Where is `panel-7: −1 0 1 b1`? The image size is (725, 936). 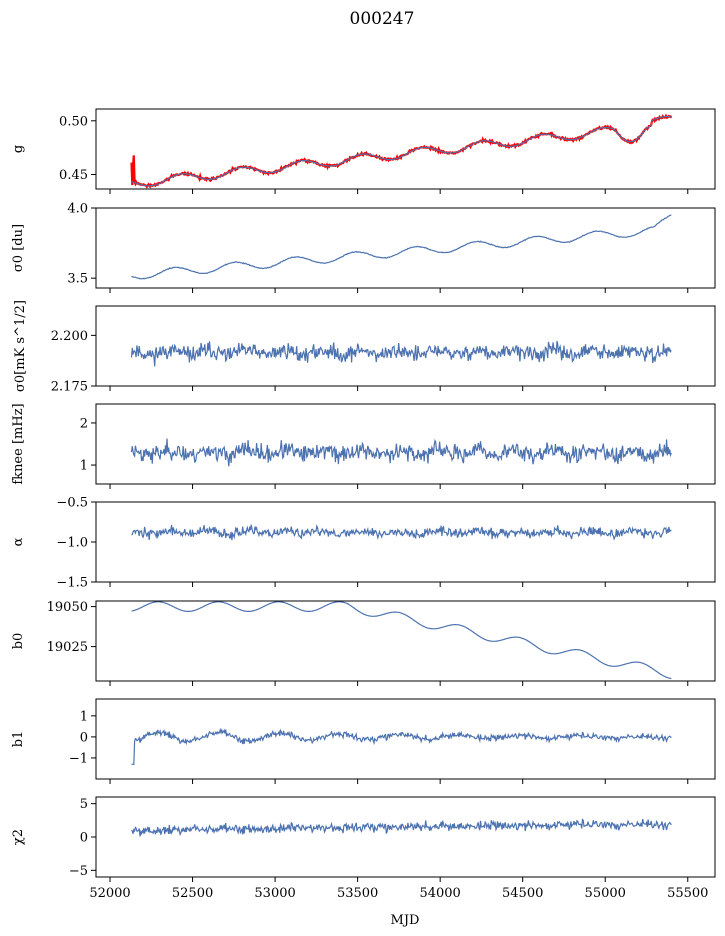 panel-7: −1 0 1 b1 is located at coordinates (363, 741).